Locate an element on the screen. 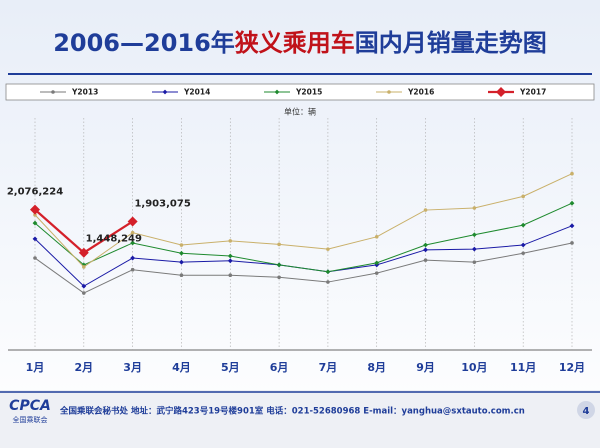  x-tick-label: 7月 is located at coordinates (328, 367).